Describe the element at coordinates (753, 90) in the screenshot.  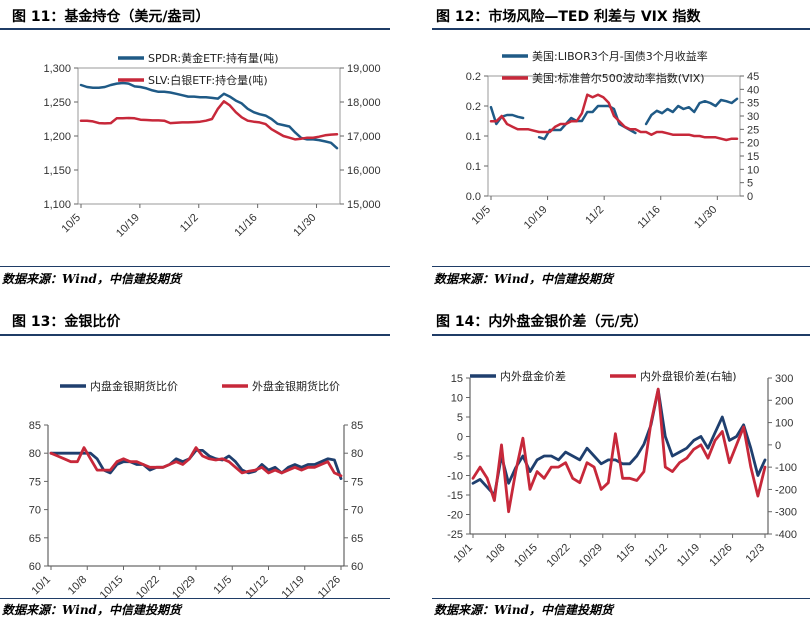
I see `right-tick-label: 40` at that location.